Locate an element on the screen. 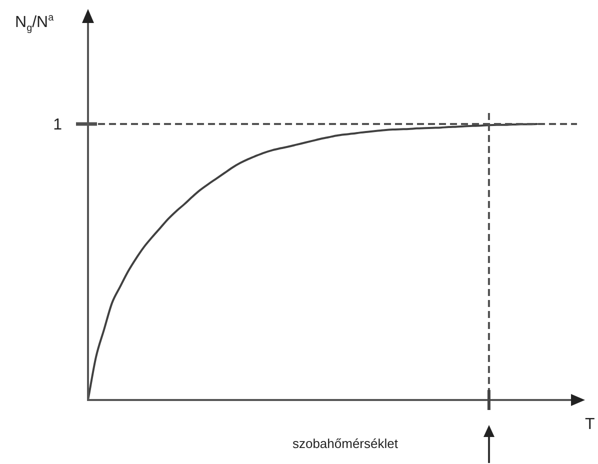 This screenshot has height=464, width=598. text: N$_{g}$/N$^{a}$ is located at coordinates (34, 23).